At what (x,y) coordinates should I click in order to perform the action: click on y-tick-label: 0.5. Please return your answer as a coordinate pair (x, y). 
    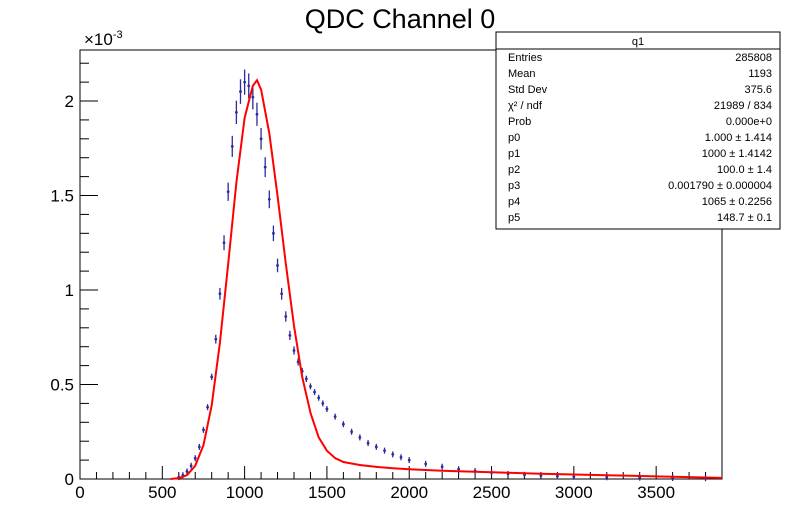
    Looking at the image, I should click on (62, 385).